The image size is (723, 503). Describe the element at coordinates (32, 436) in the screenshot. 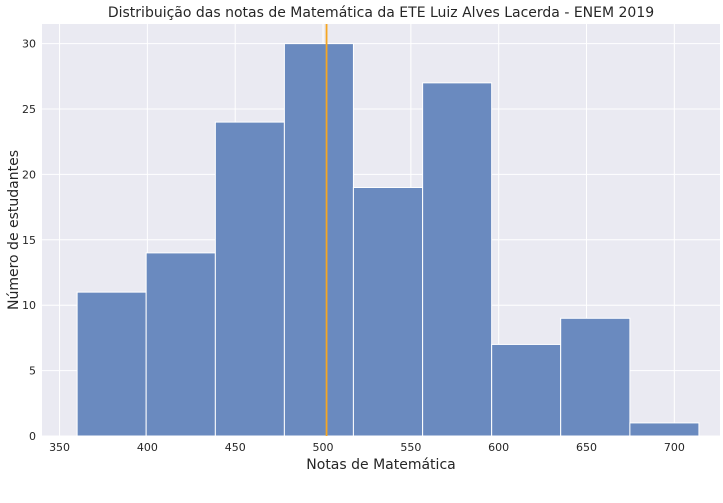

I see `y-tick-label: 0` at that location.